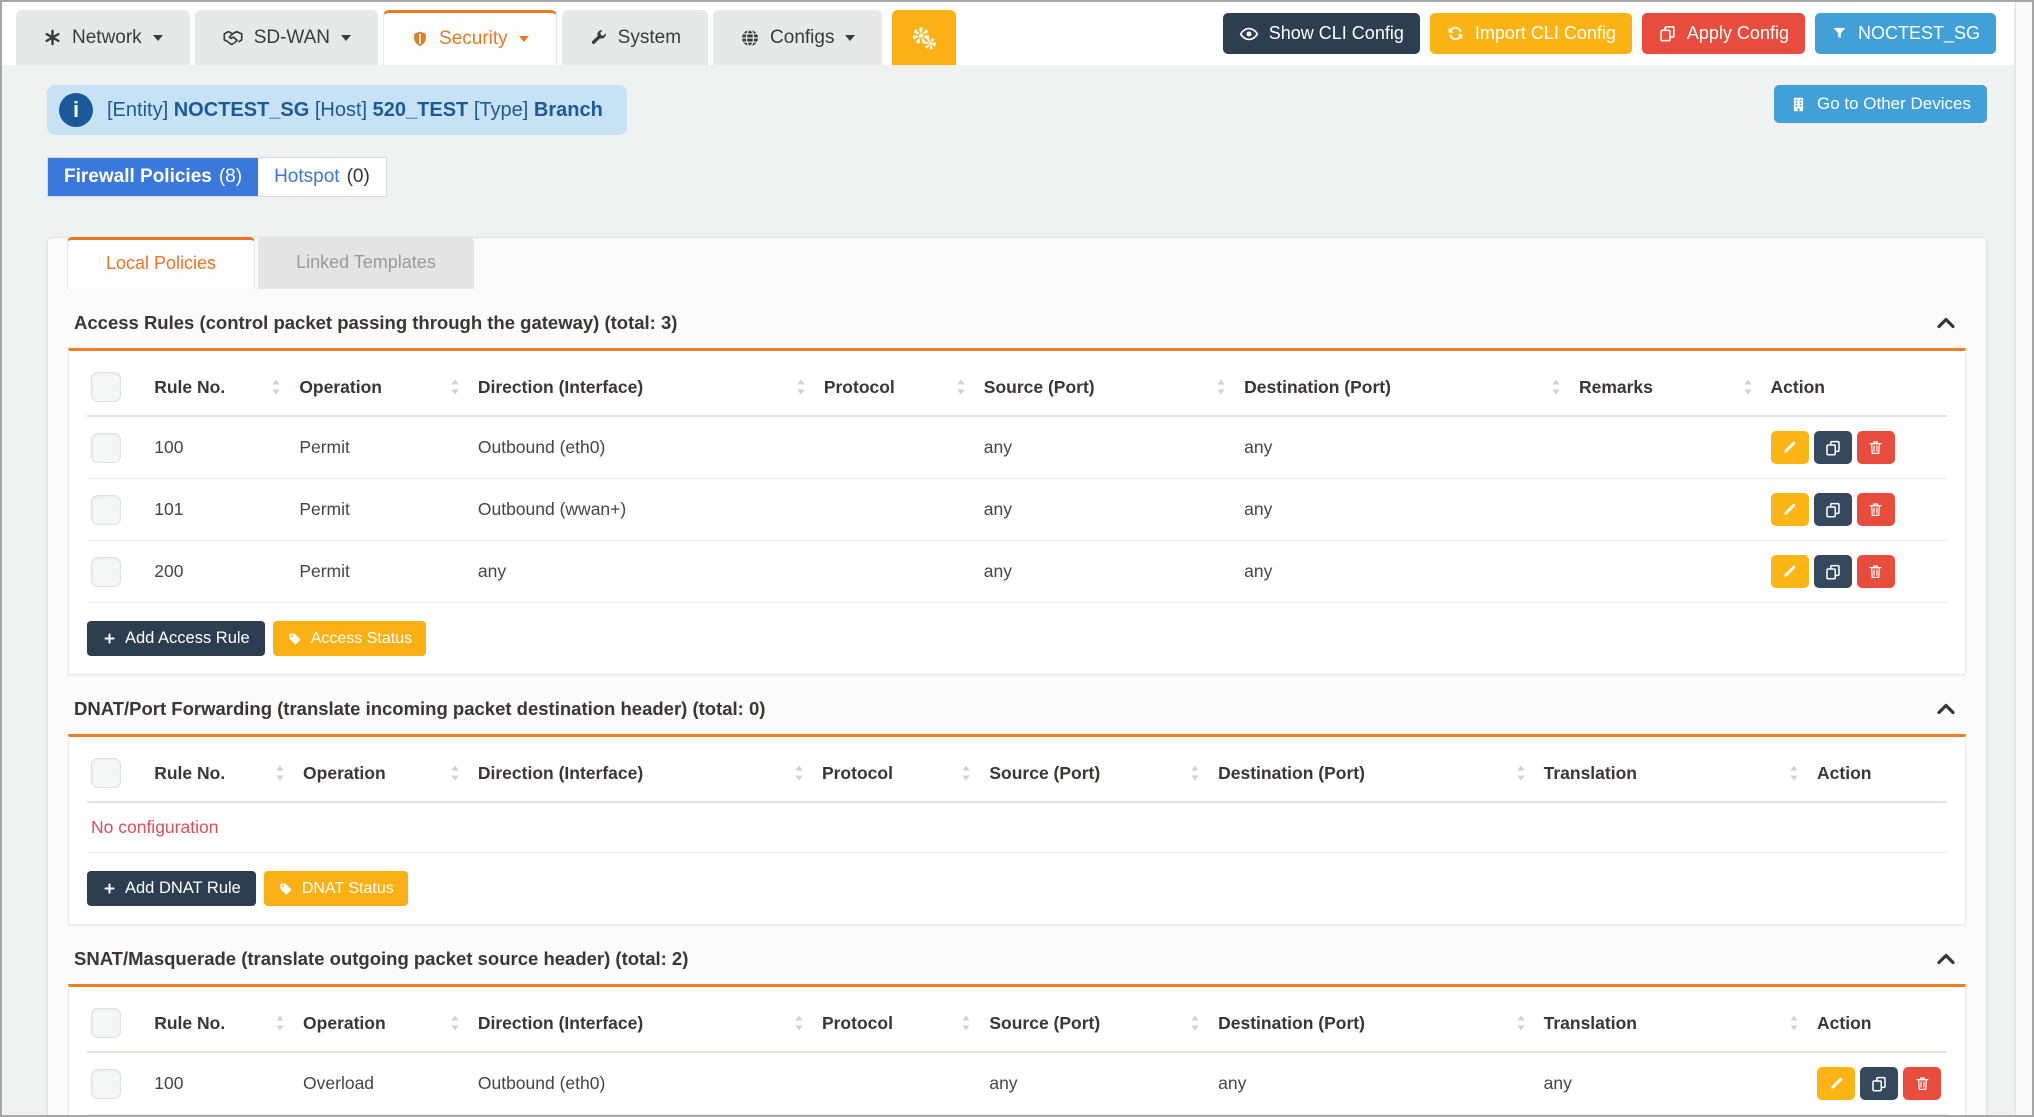  Describe the element at coordinates (103, 37) in the screenshot. I see `nav-tab-network: Network` at that location.